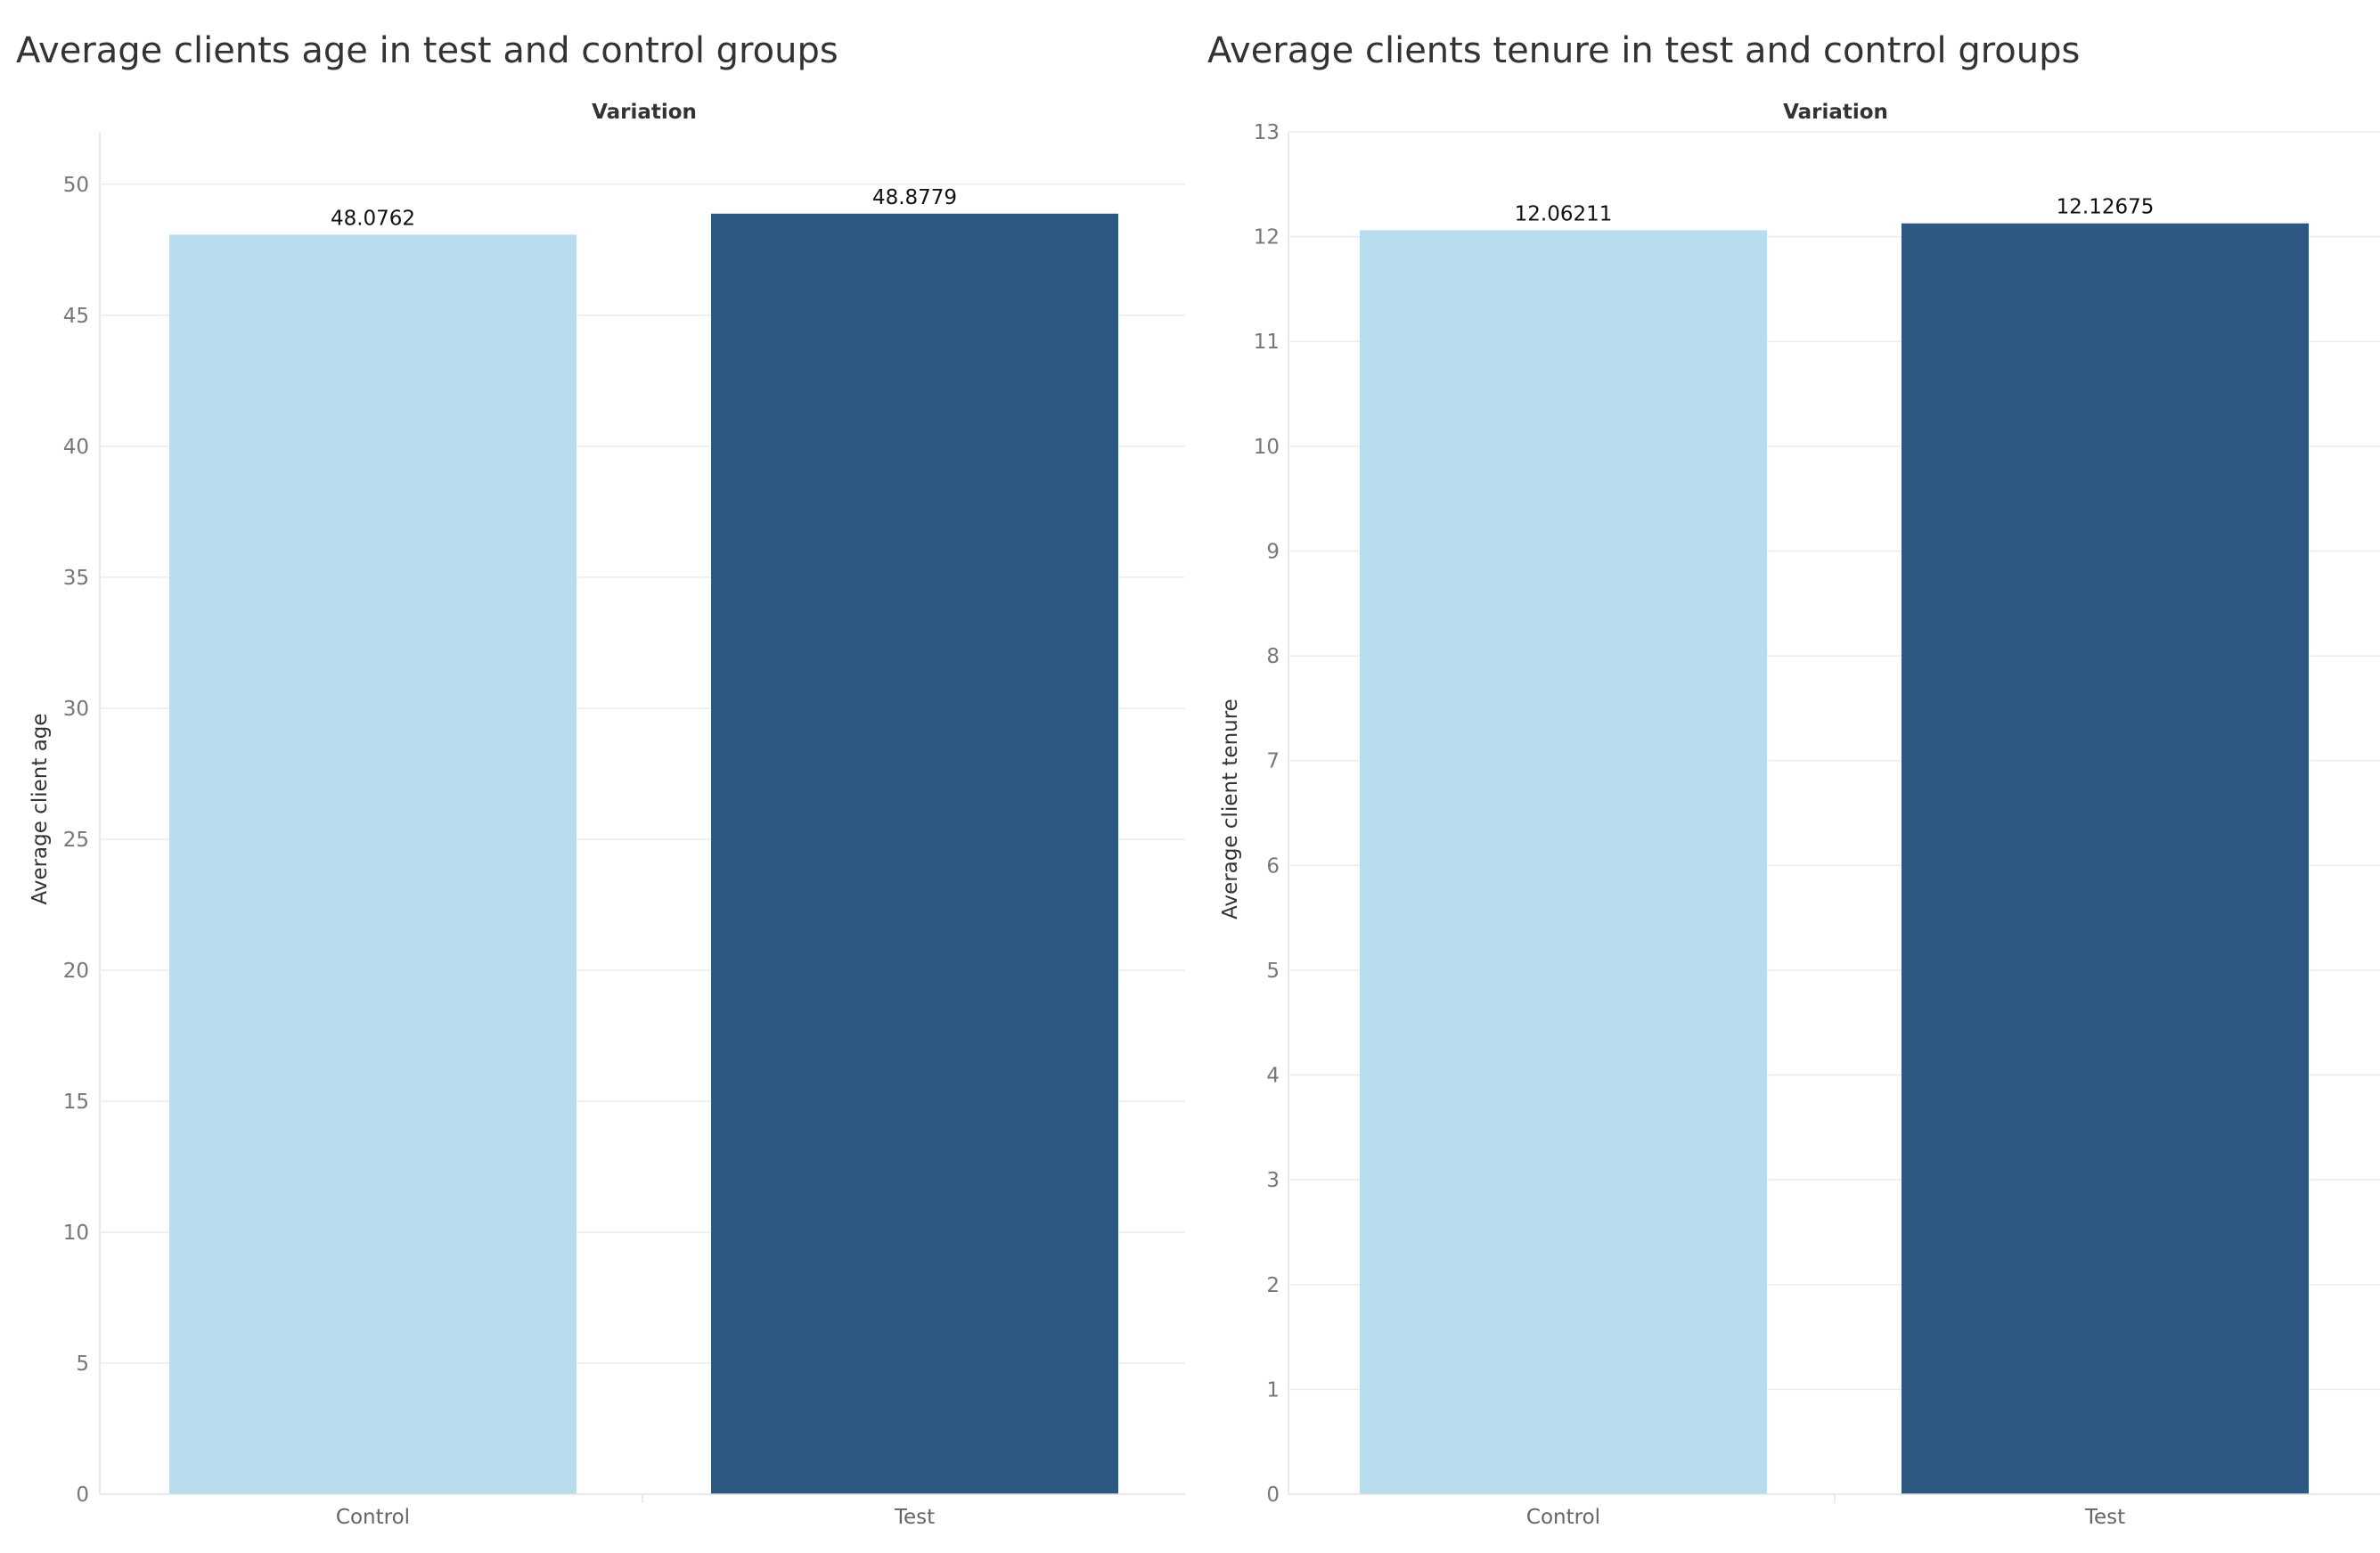  I want to click on y-tick-label: 13, so click(1267, 132).